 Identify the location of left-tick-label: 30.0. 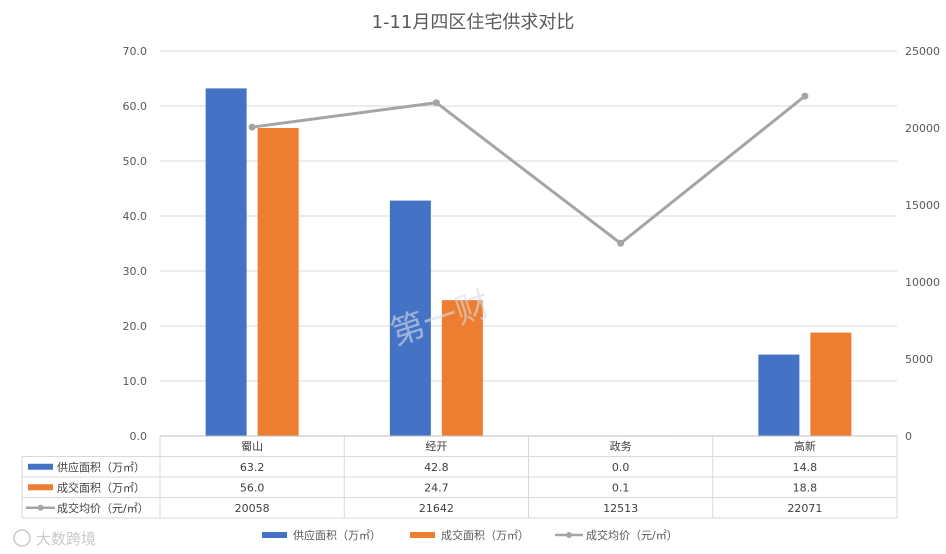
(135, 271).